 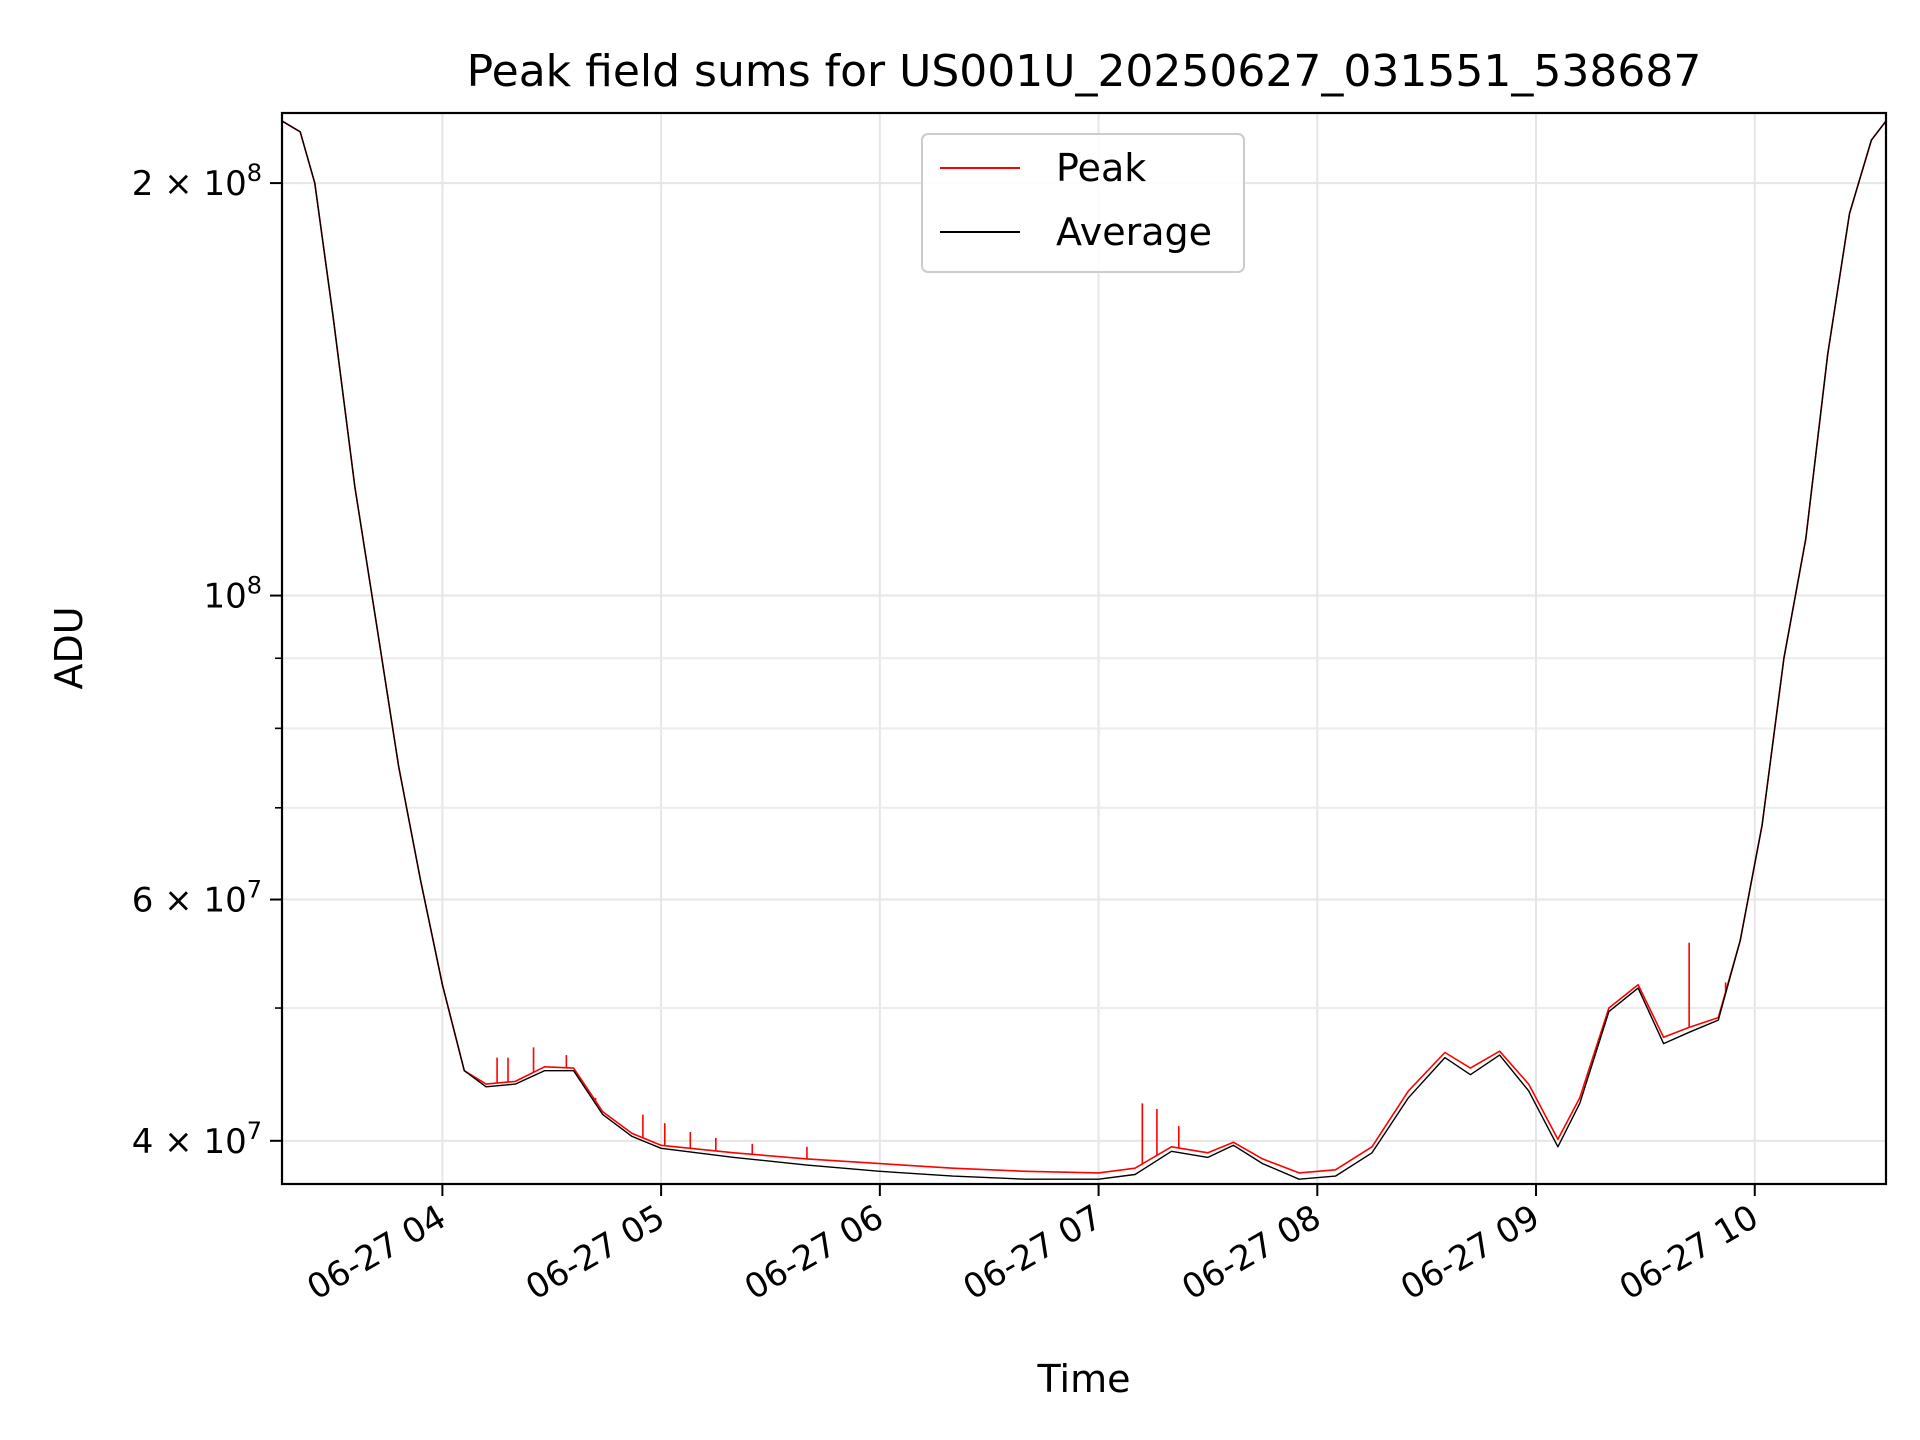 I want to click on legend-label-peak: Peak, so click(x=1101, y=168).